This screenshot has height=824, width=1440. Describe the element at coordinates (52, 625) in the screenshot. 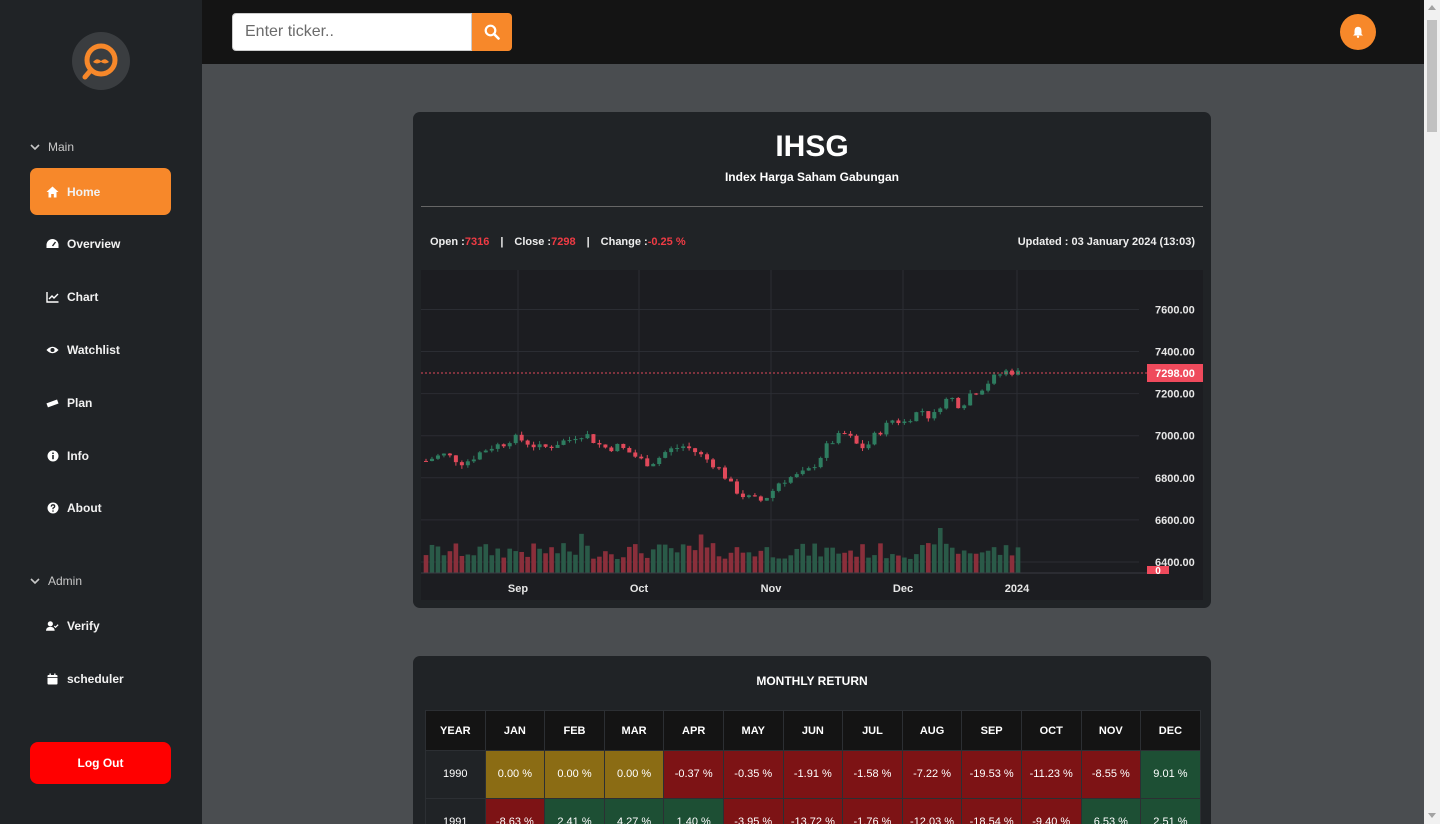

I see `user-check-icon` at that location.